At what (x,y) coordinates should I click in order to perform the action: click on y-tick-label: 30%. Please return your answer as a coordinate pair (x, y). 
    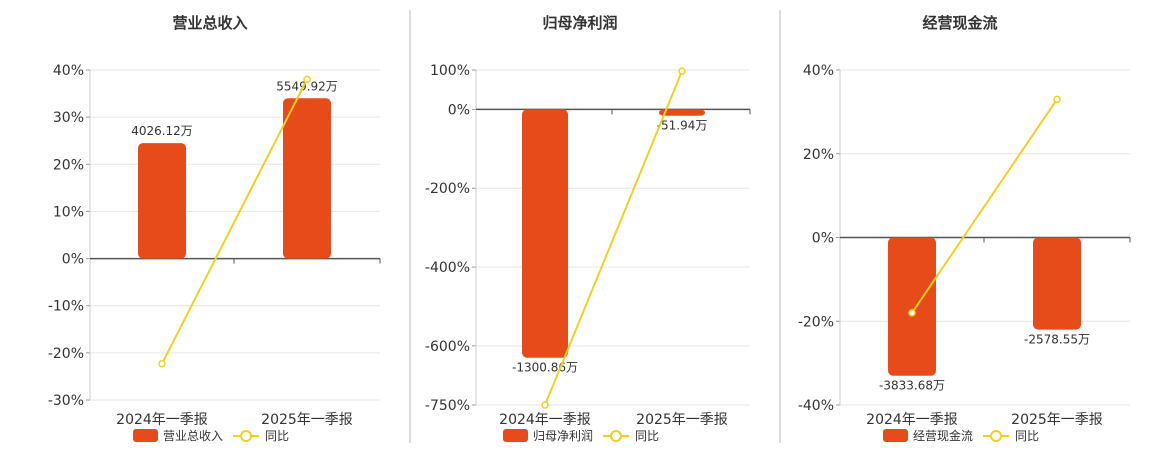
    Looking at the image, I should click on (68, 118).